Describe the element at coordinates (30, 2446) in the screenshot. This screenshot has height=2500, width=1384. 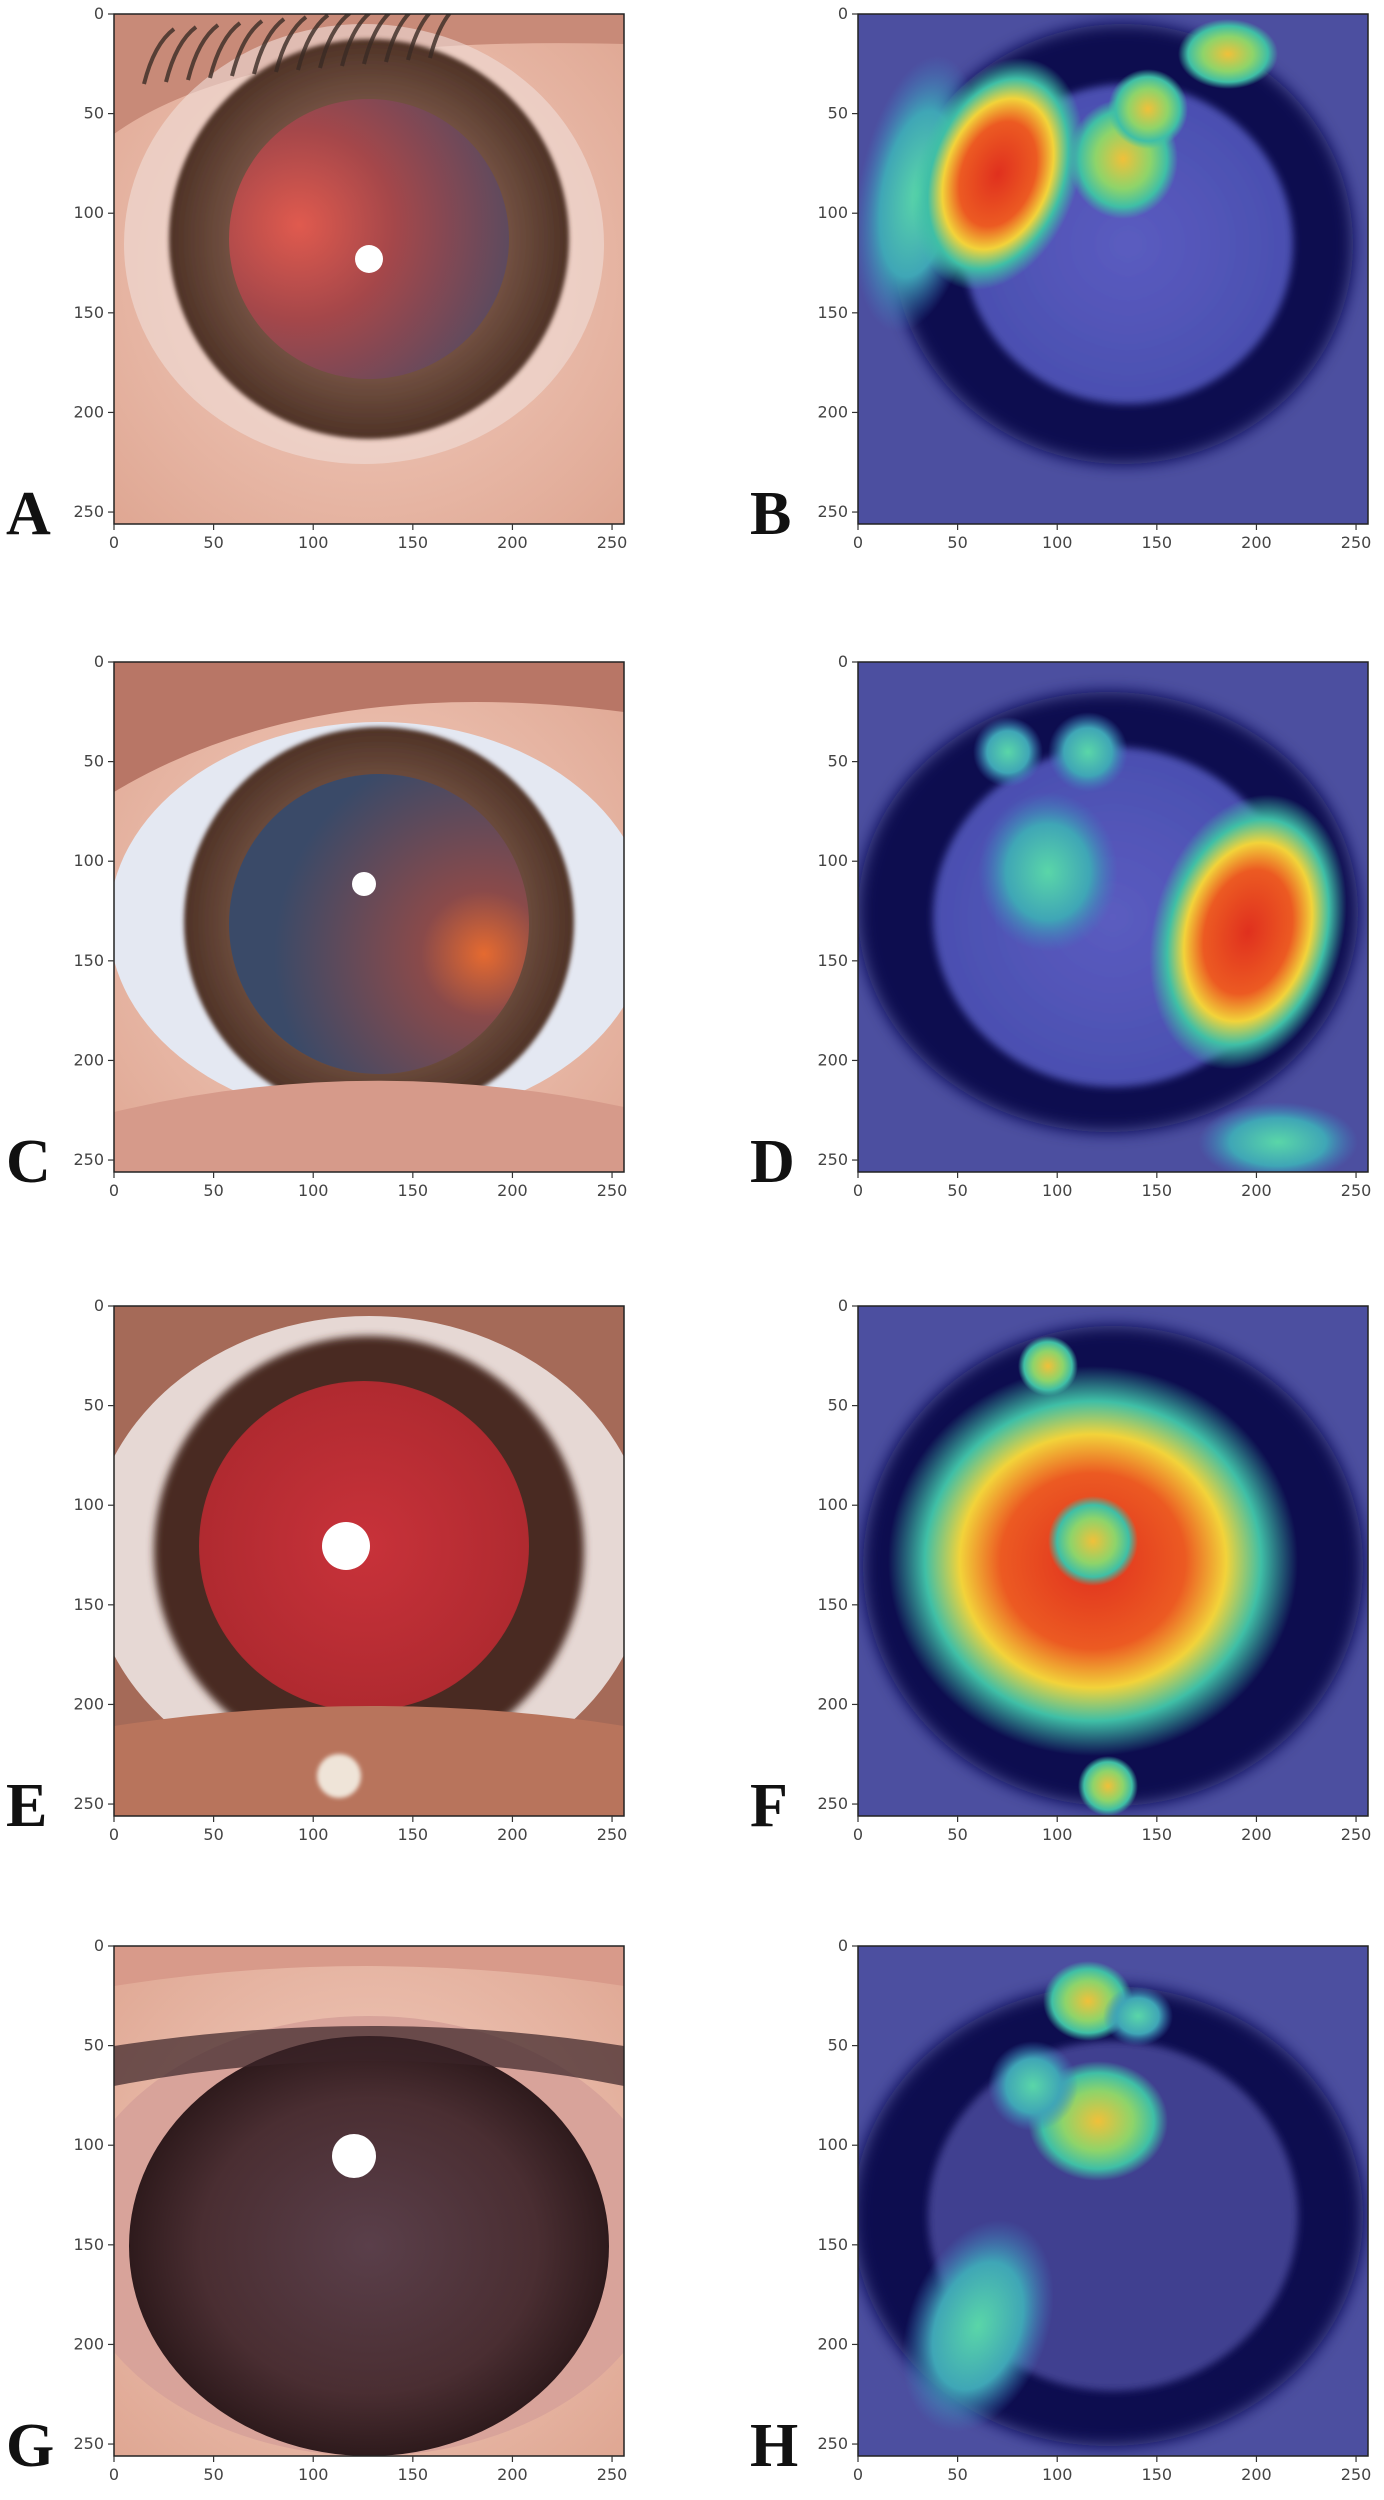
I see `panel-letter-g: G` at that location.